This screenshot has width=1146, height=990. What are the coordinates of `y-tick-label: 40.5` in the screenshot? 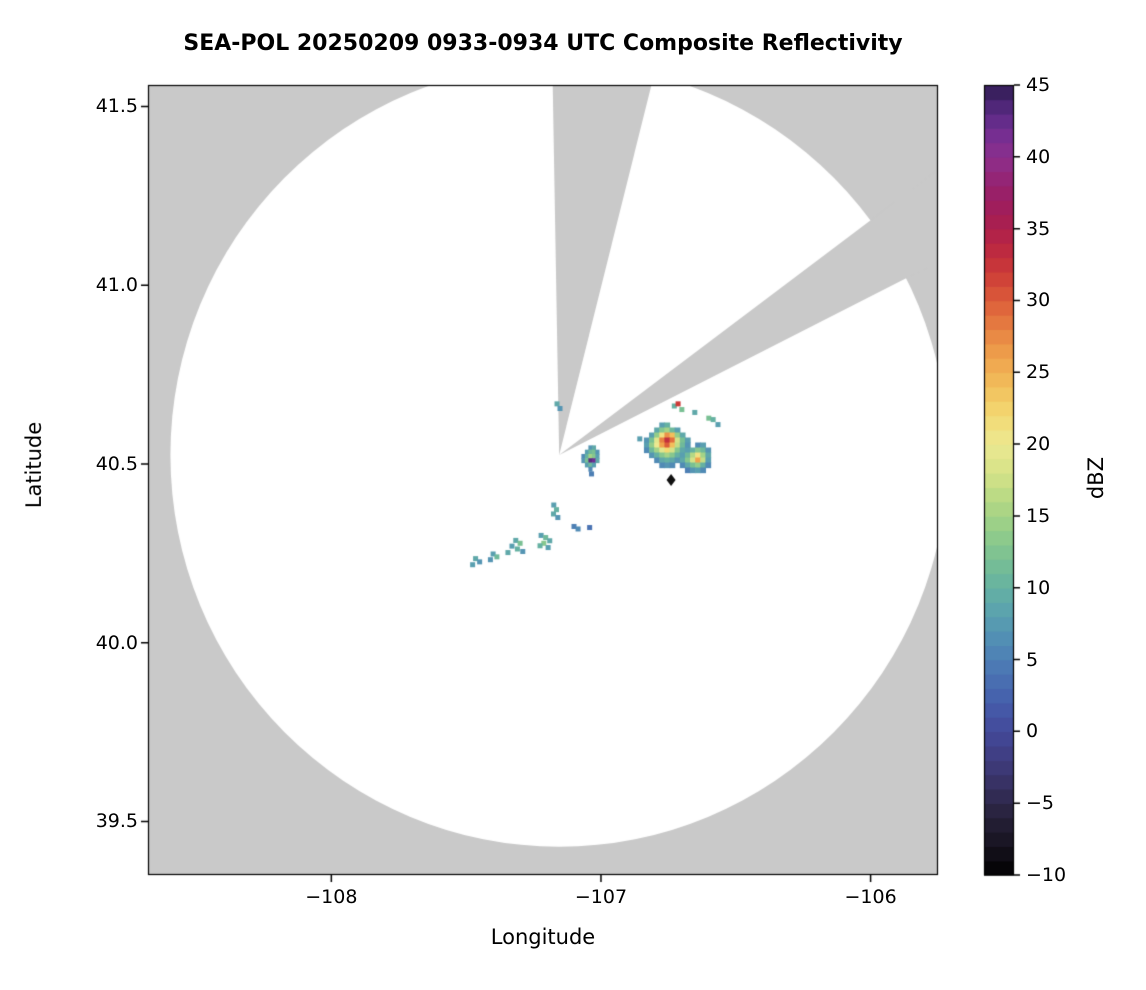 It's located at (116, 463).